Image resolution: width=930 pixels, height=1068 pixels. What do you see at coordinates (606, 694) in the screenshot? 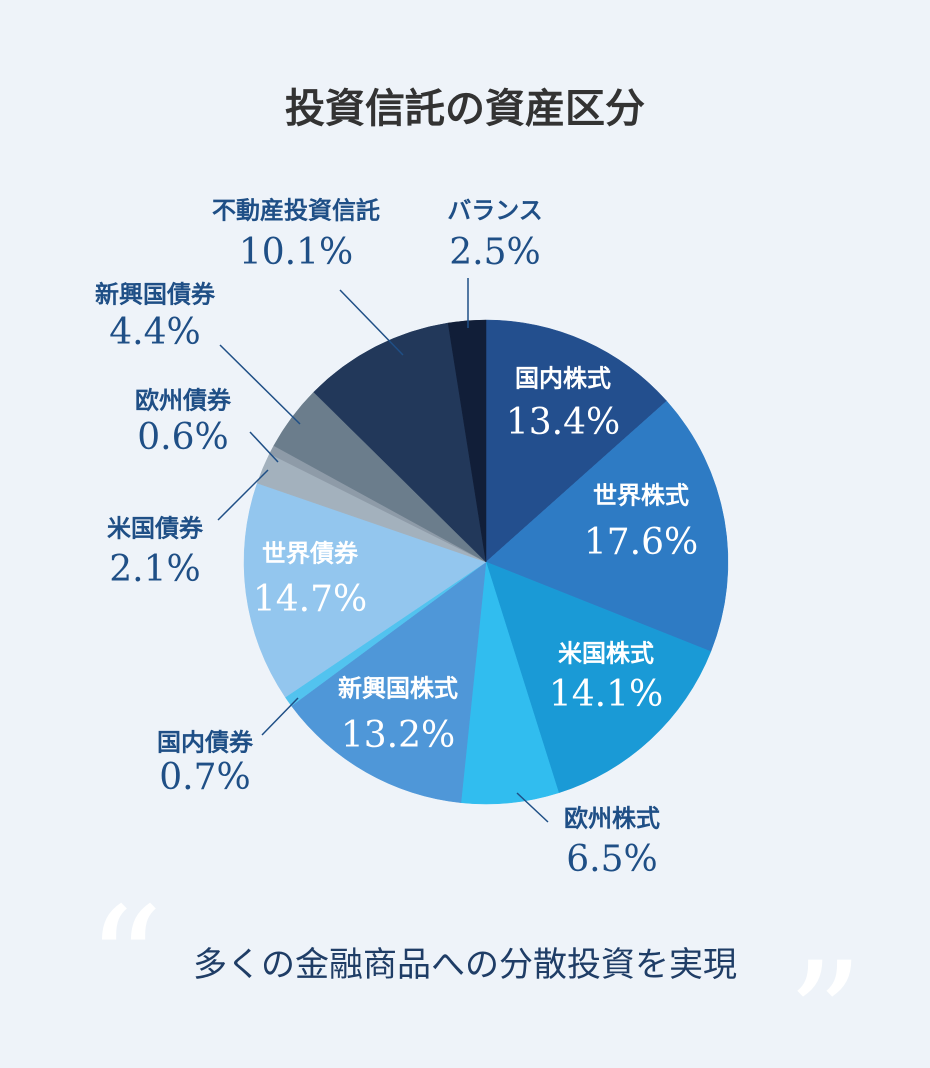
I see `slice-value-label: 14.1%` at bounding box center [606, 694].